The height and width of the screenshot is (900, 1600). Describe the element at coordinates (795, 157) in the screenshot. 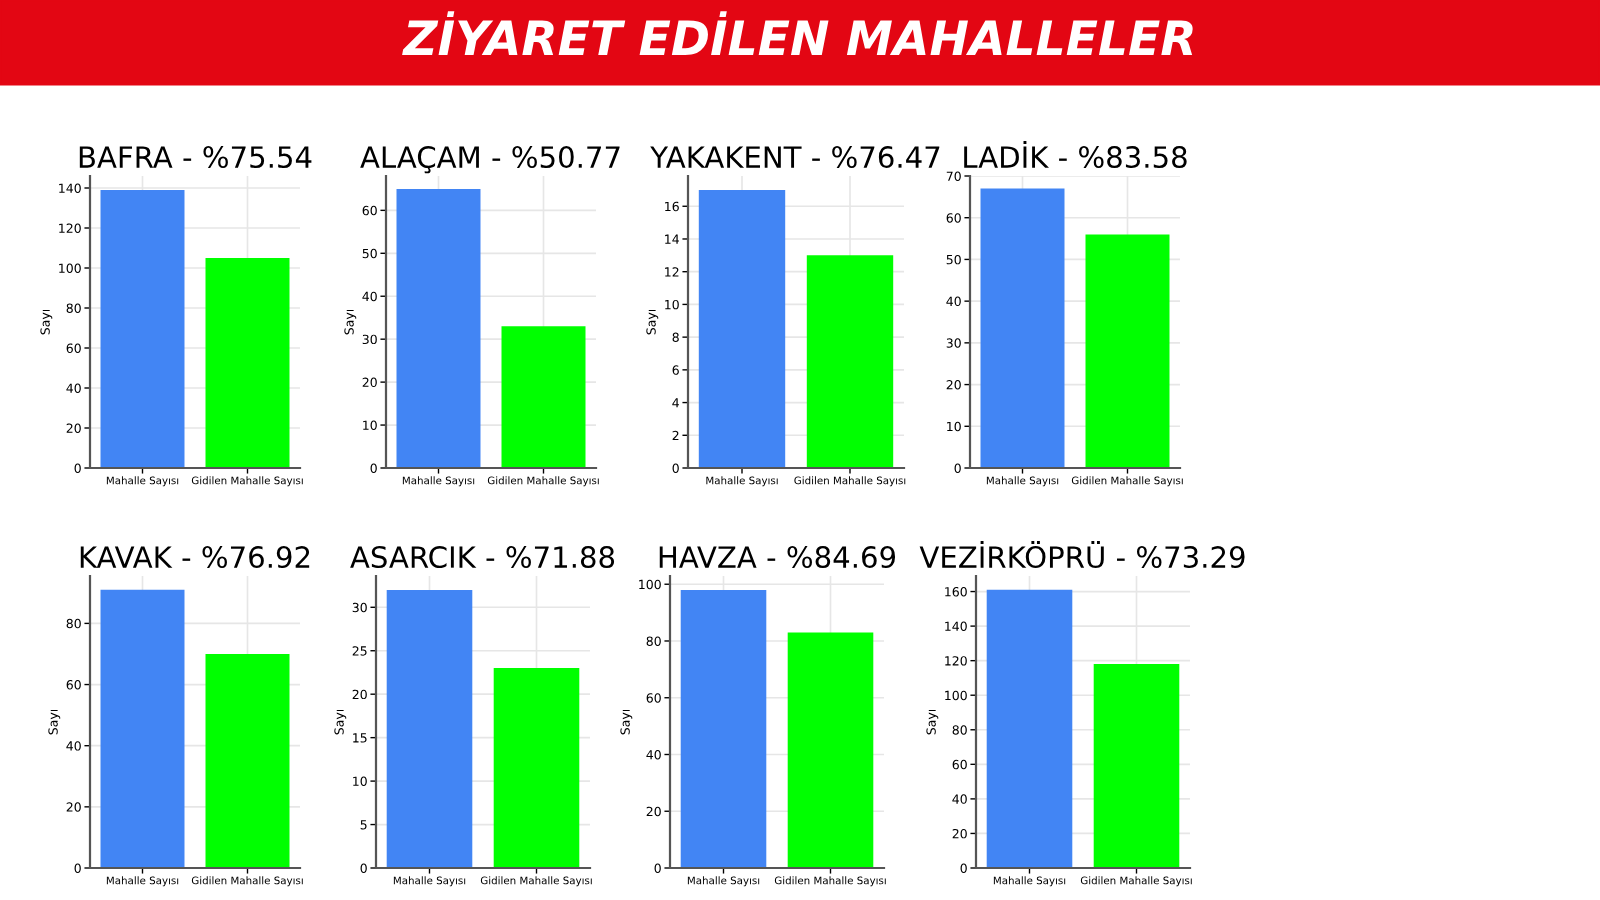

I see `chart-title: YAKAKENT - %76.47` at that location.